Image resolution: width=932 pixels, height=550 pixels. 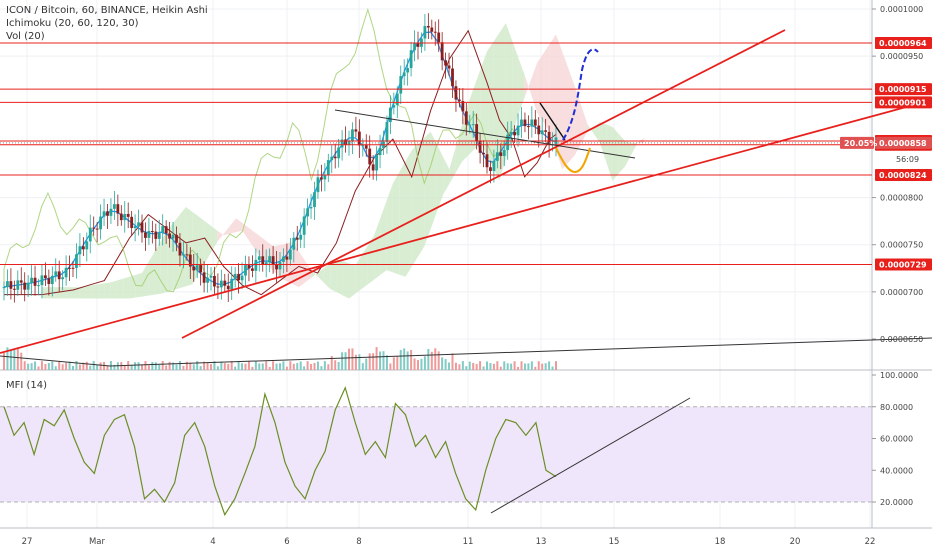 I want to click on ichimoku-legend: Ichimoku (20, 60, 120, 30), so click(x=72, y=23).